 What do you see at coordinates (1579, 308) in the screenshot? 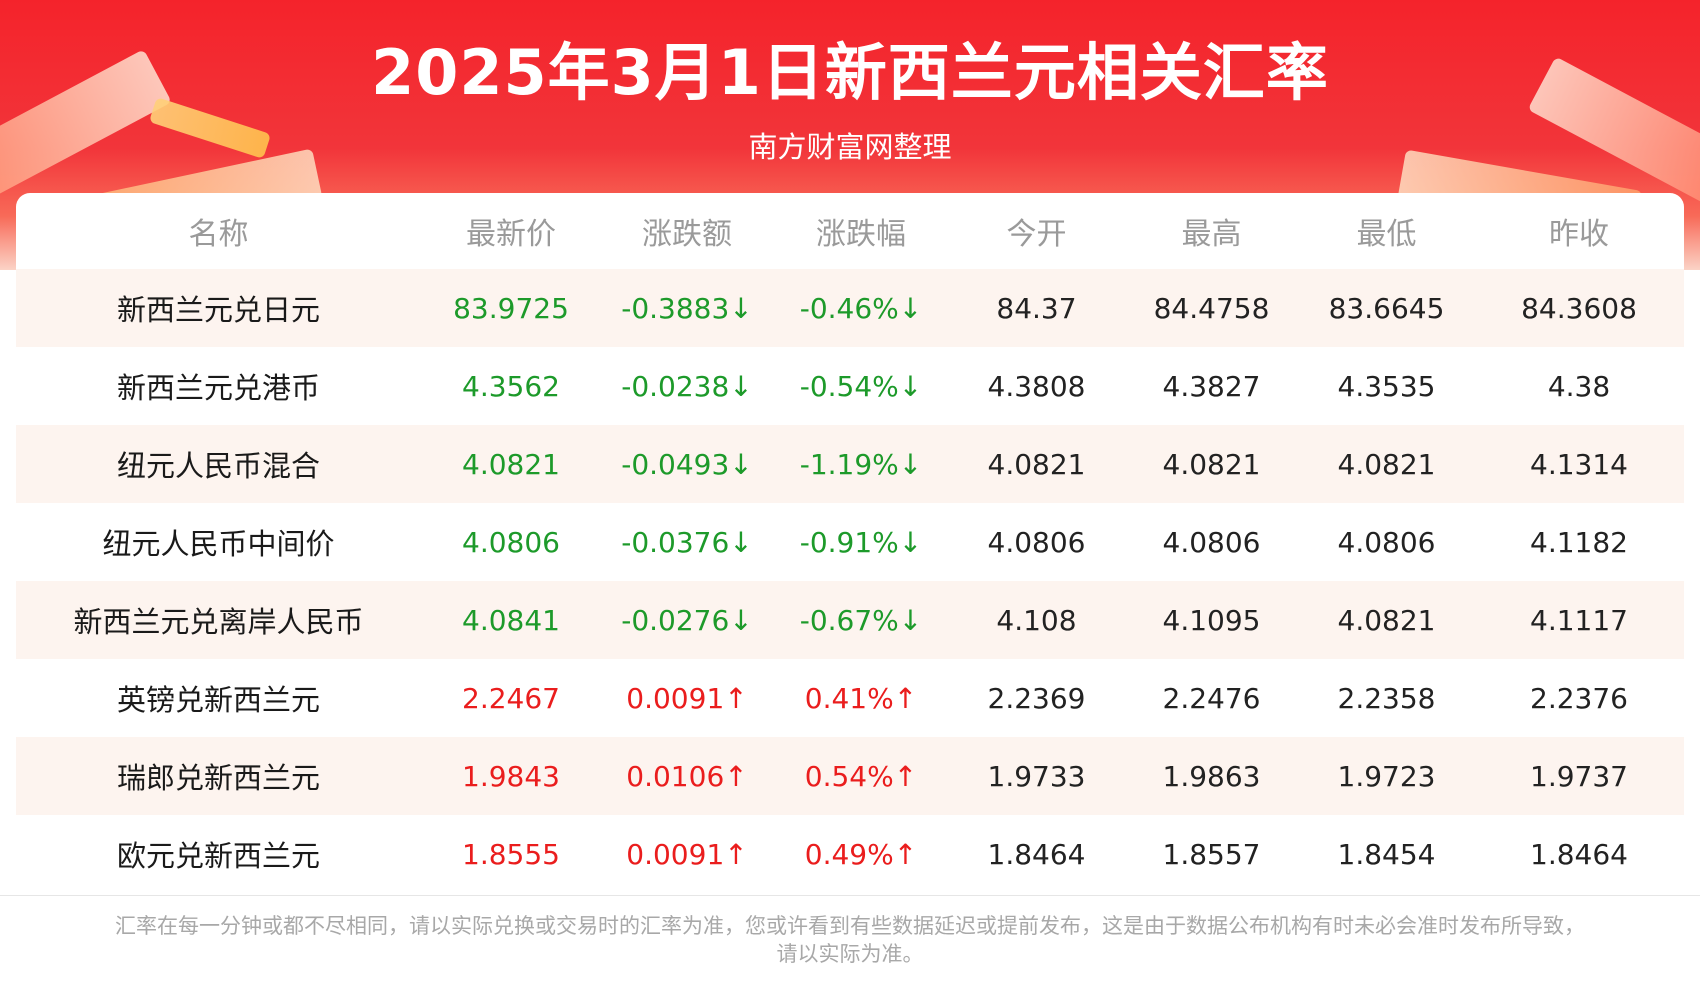
I see `cell-prev-close: 84.3608` at bounding box center [1579, 308].